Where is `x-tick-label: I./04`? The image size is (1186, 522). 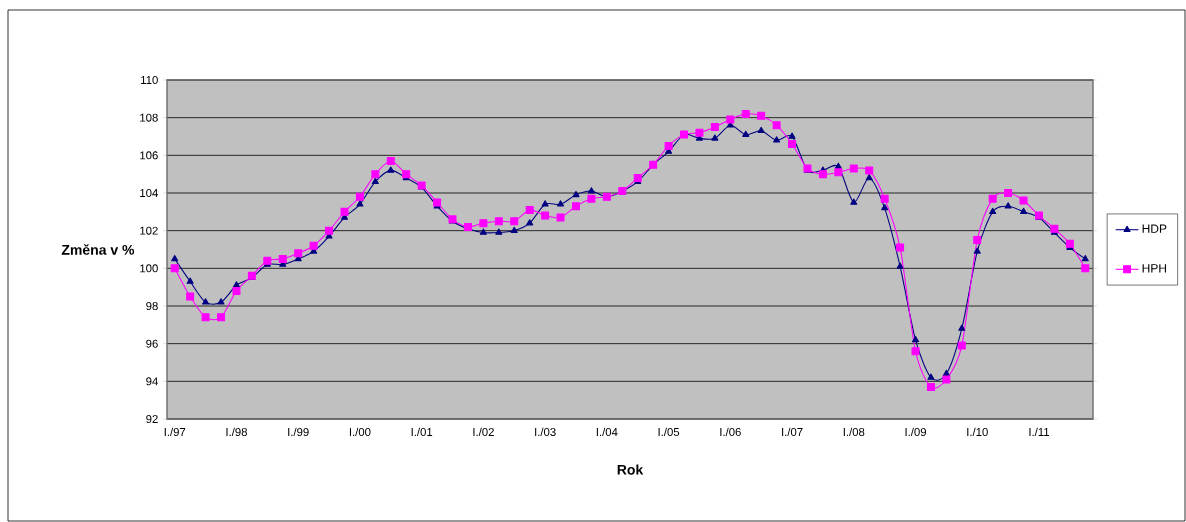
x-tick-label: I./04 is located at coordinates (607, 432).